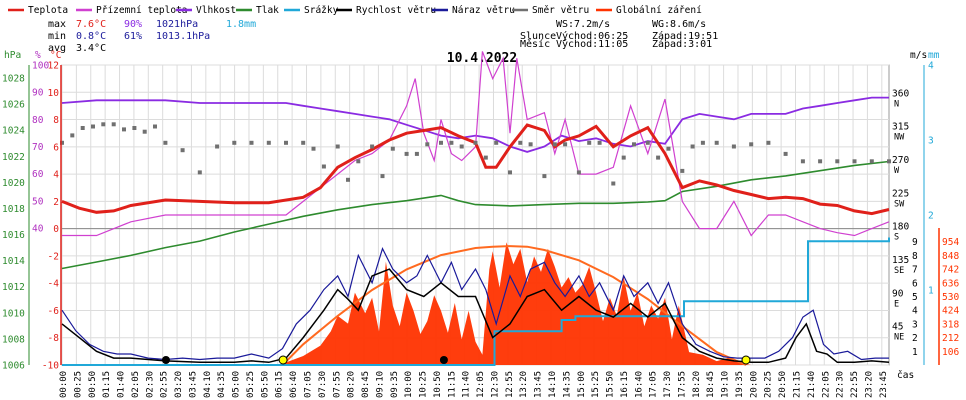  Describe the element at coordinates (321, 10) in the screenshot. I see `legend-label-srazky: Srážky` at that location.